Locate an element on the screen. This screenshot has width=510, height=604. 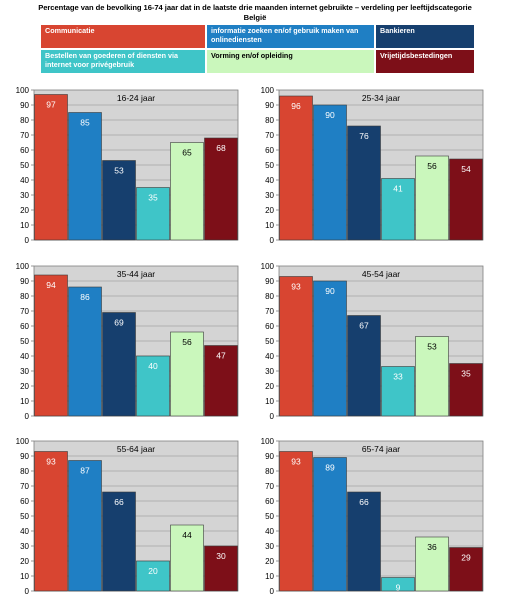
bar-value-label: 89 is located at coordinates (330, 468).